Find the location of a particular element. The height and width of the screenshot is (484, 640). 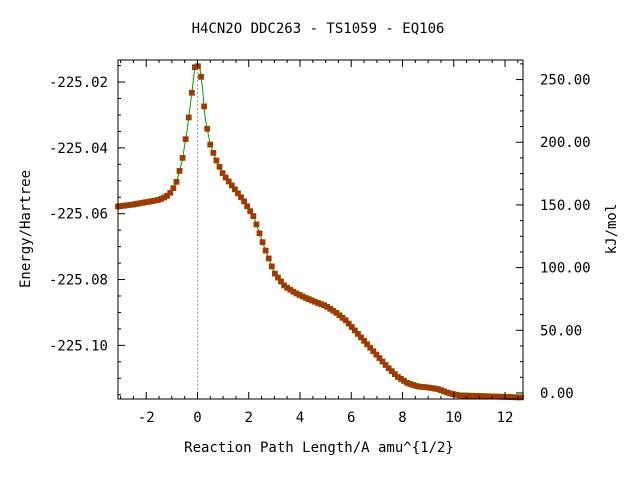

x-tick-label: 6 is located at coordinates (351, 418).